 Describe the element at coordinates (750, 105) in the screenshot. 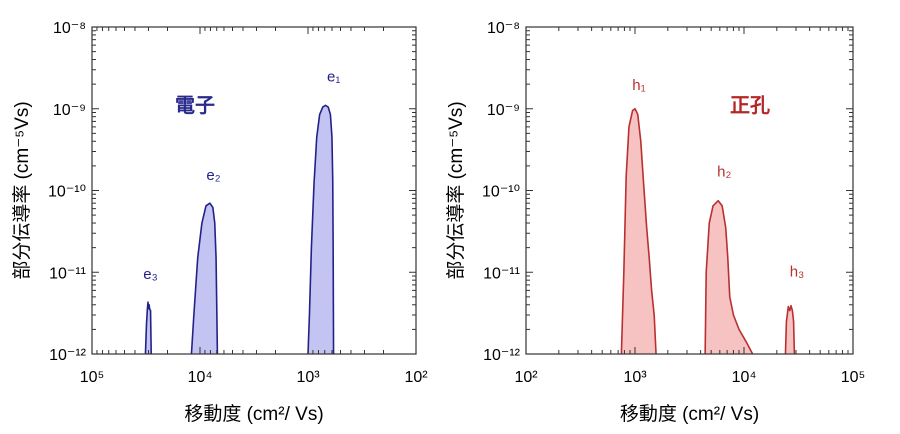

I see `chart-annotation: 正孔` at that location.